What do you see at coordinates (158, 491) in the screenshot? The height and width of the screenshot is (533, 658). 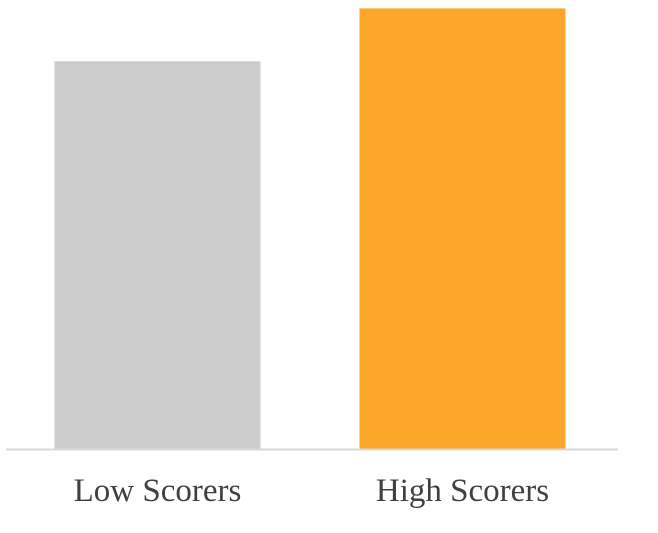 I see `x-tick-label: Low Scorers` at bounding box center [158, 491].